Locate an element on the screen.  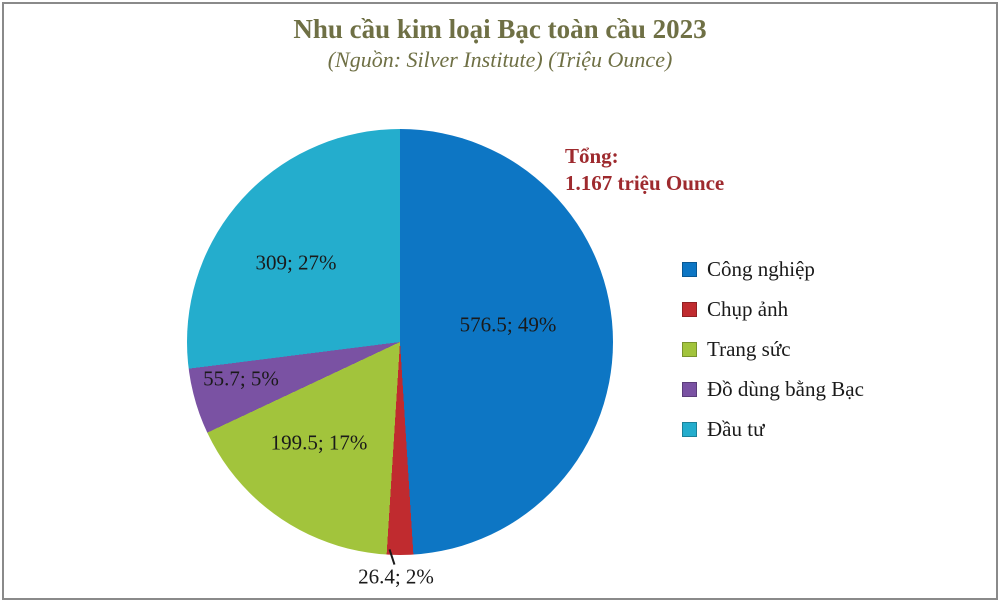
chart-title: Nhu cầu kim loại Bạc toàn cầu 2023 is located at coordinates (500, 29).